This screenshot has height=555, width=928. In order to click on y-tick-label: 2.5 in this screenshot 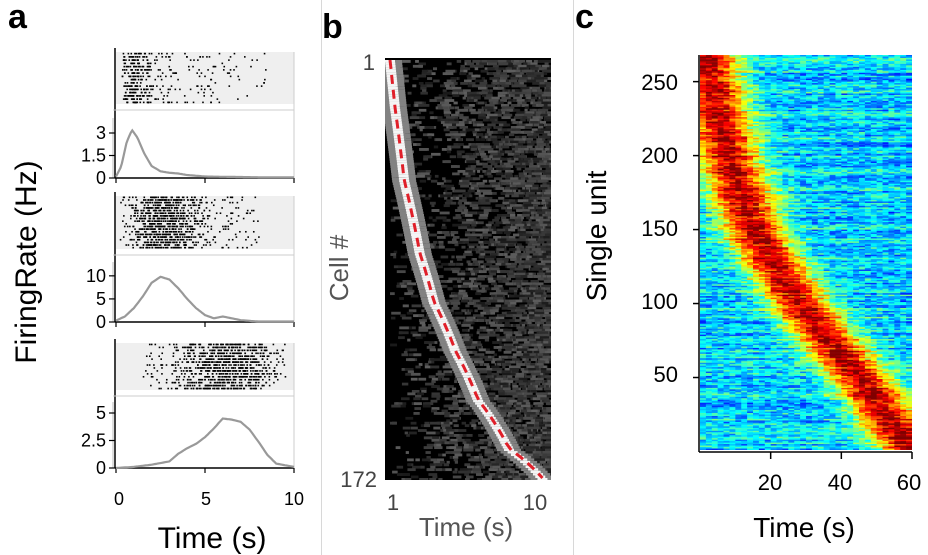, I will do `click(93, 441)`.